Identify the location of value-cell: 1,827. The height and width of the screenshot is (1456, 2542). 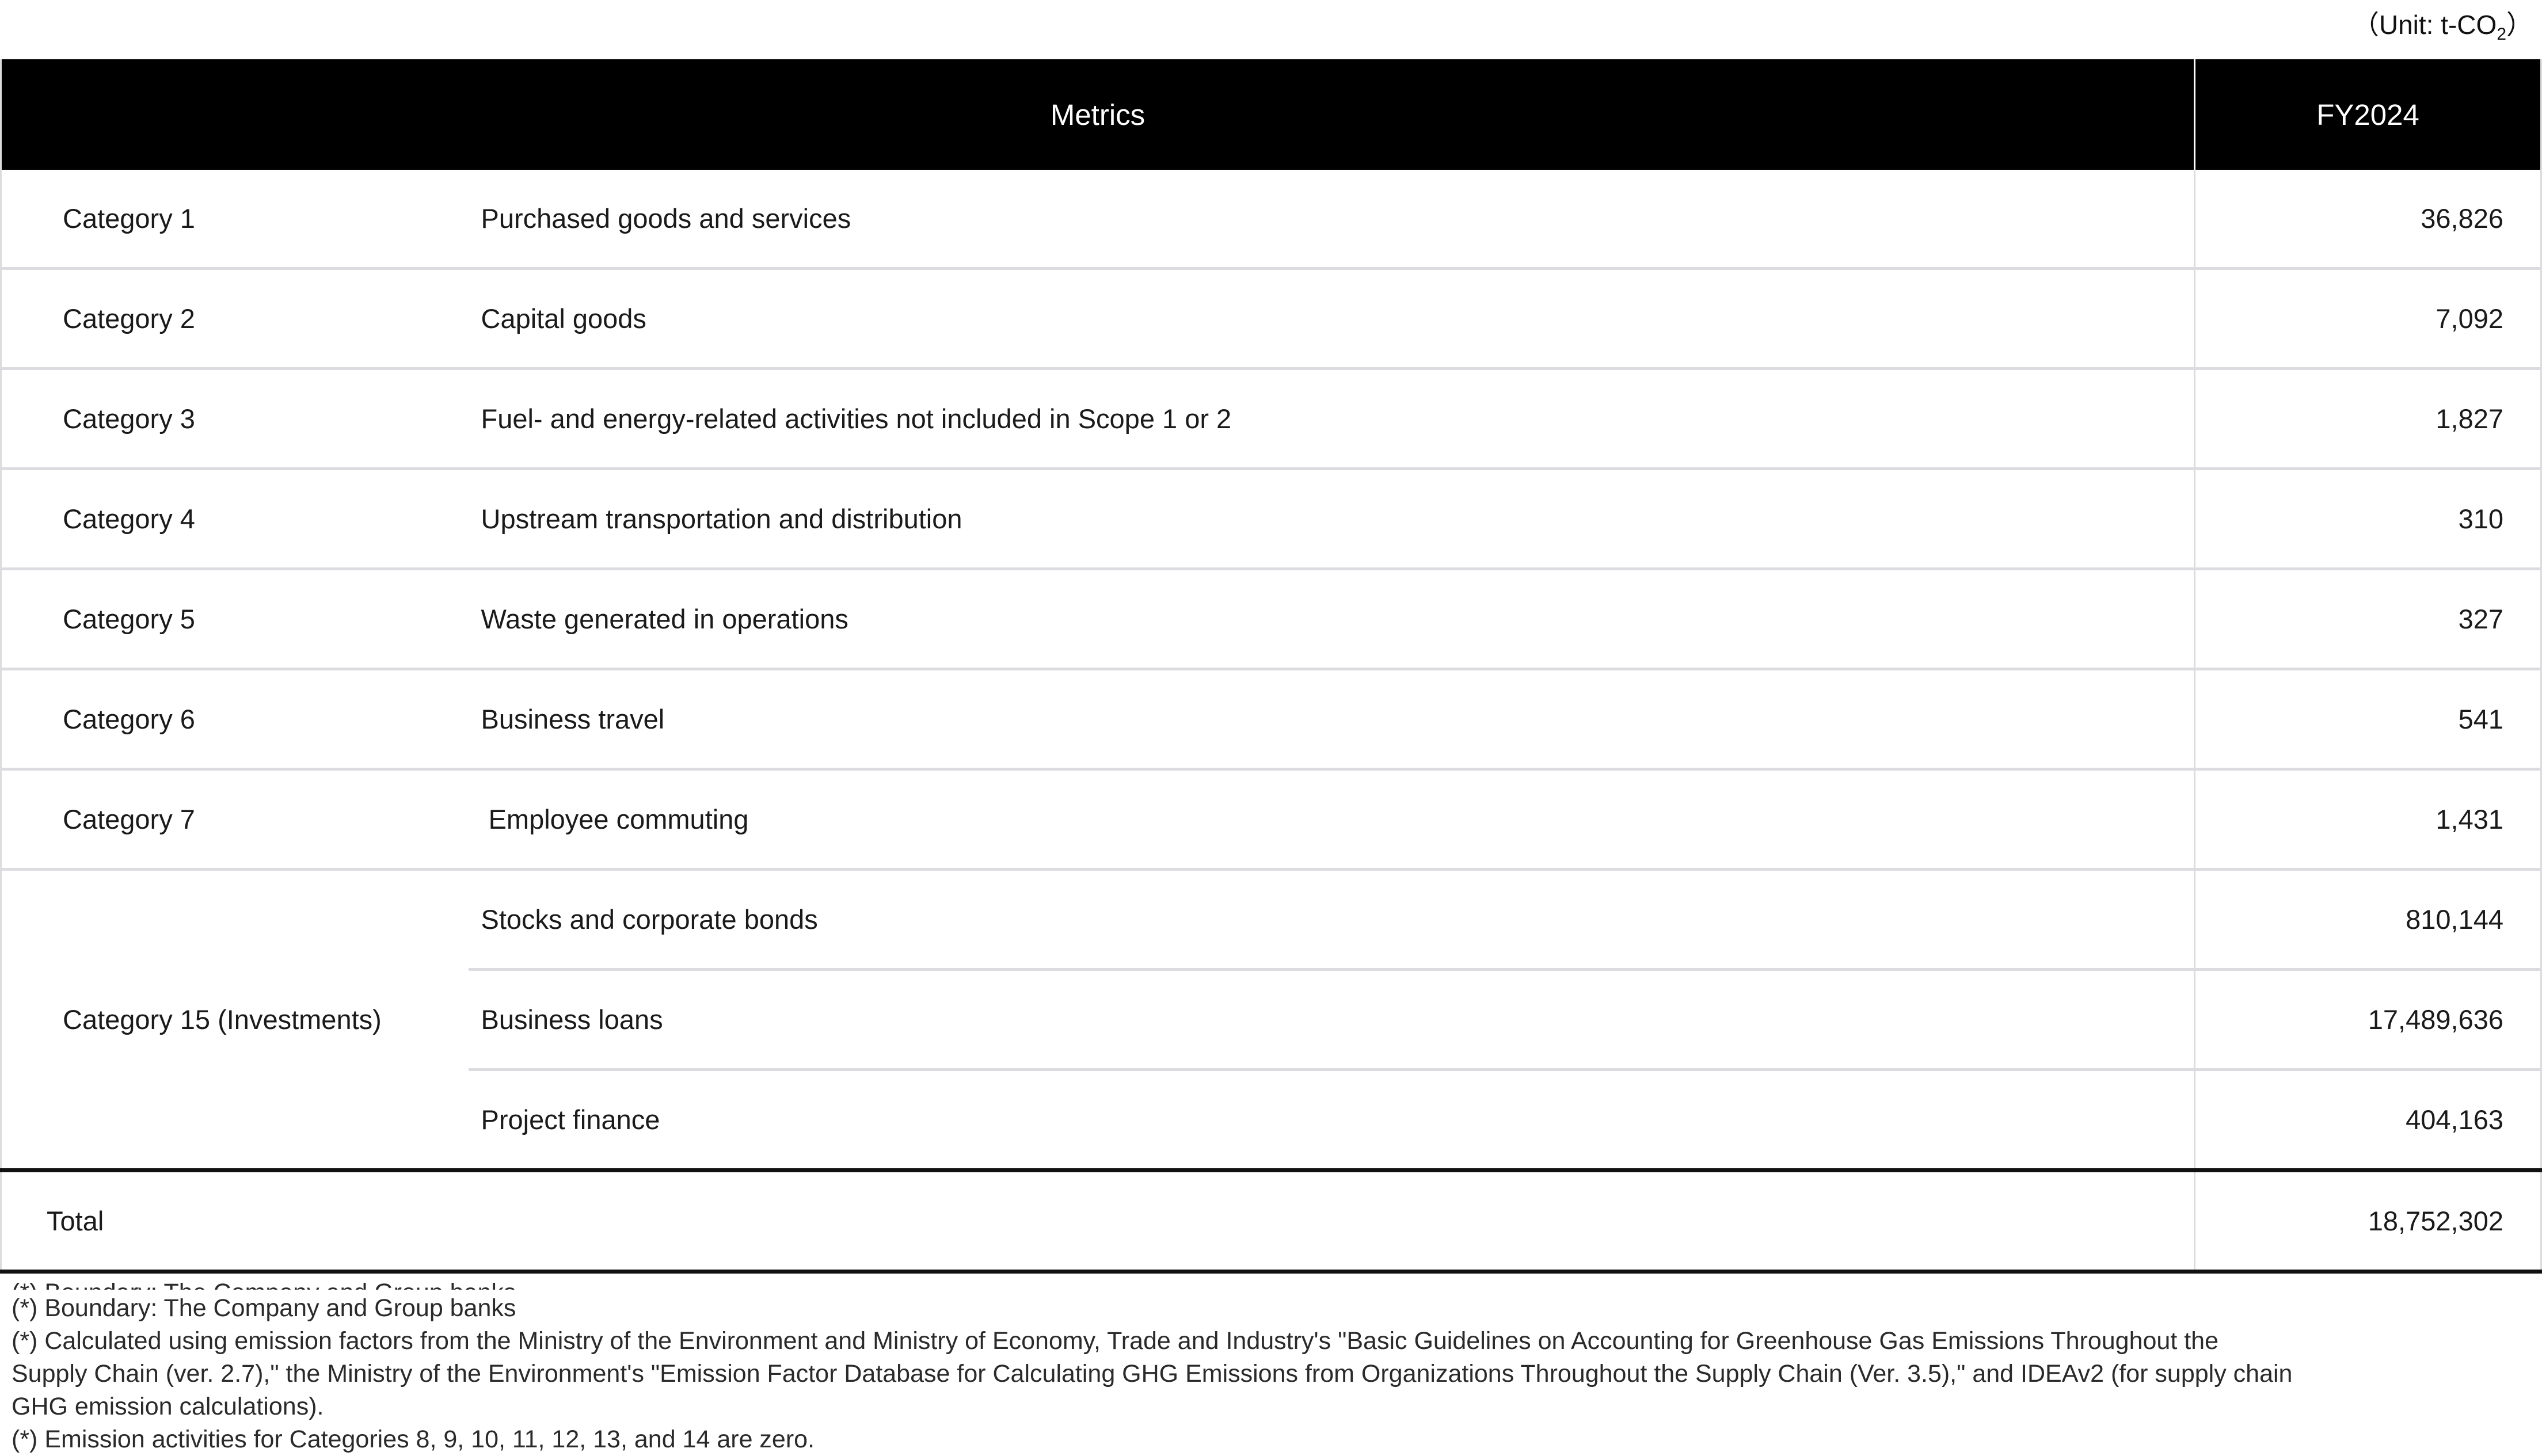
(2367, 419).